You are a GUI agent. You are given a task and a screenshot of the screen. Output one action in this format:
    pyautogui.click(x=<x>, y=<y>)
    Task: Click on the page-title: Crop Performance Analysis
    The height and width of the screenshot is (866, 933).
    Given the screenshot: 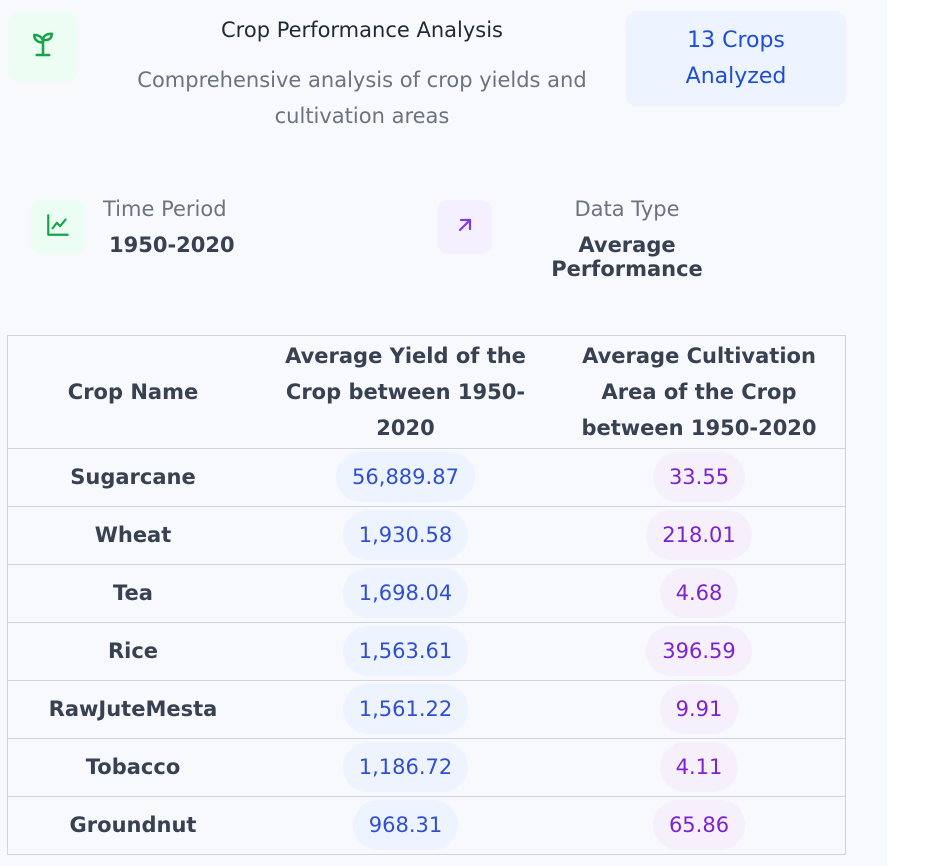 What is the action you would take?
    pyautogui.click(x=362, y=30)
    